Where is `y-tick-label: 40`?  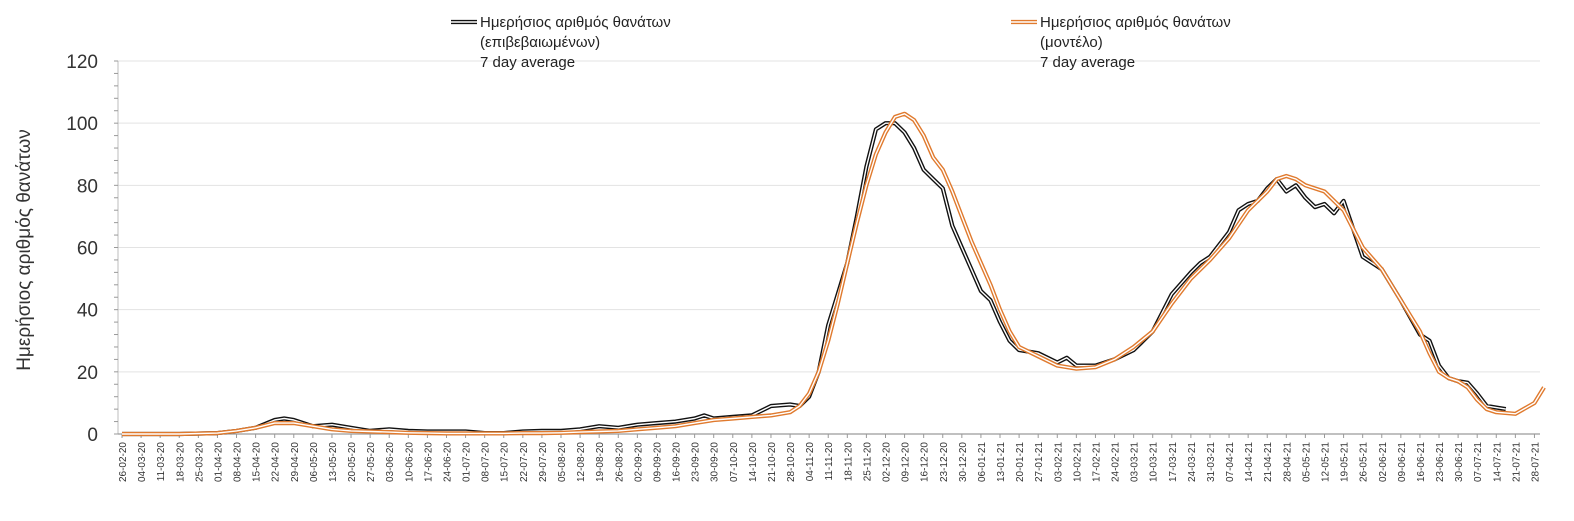 y-tick-label: 40 is located at coordinates (87, 311).